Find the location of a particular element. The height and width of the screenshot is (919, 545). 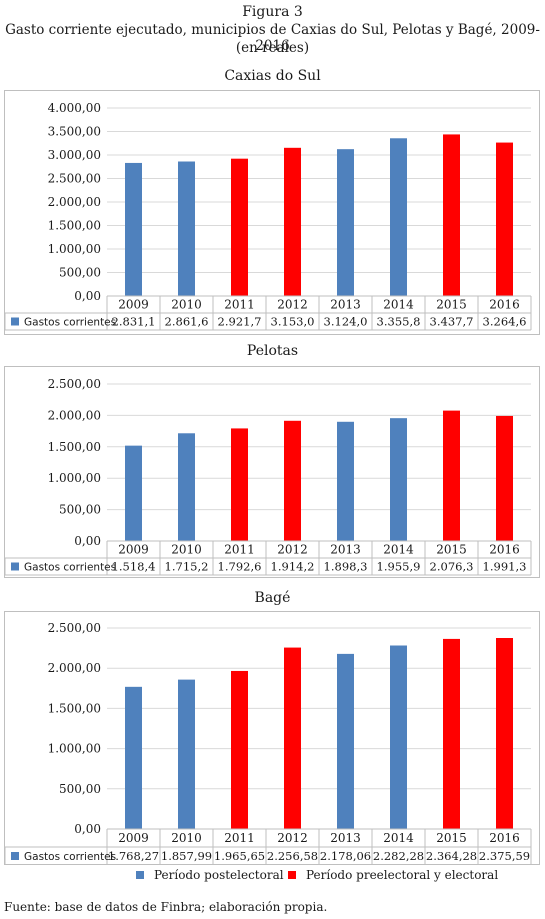

y-tick-label: 3.000,00 is located at coordinates (74, 155).